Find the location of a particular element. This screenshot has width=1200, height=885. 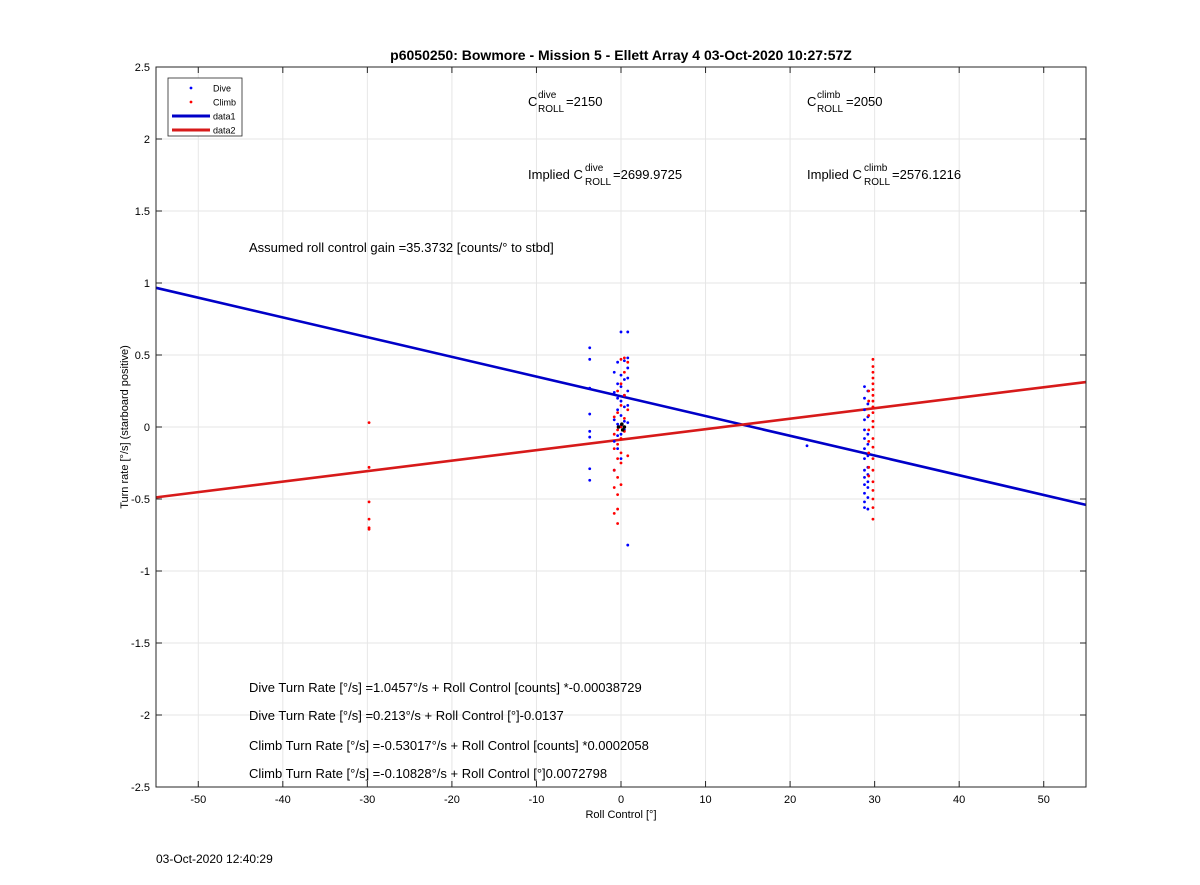

data-points is located at coordinates (621, 438).